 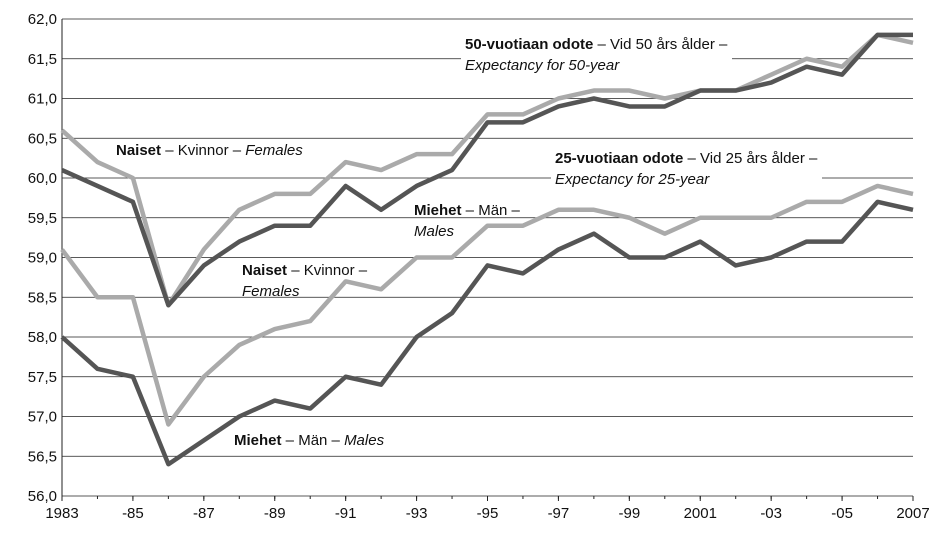 I want to click on annotation-text: 50-vuotiaan odote – Vid 50 års ålder –, so click(x=596, y=44).